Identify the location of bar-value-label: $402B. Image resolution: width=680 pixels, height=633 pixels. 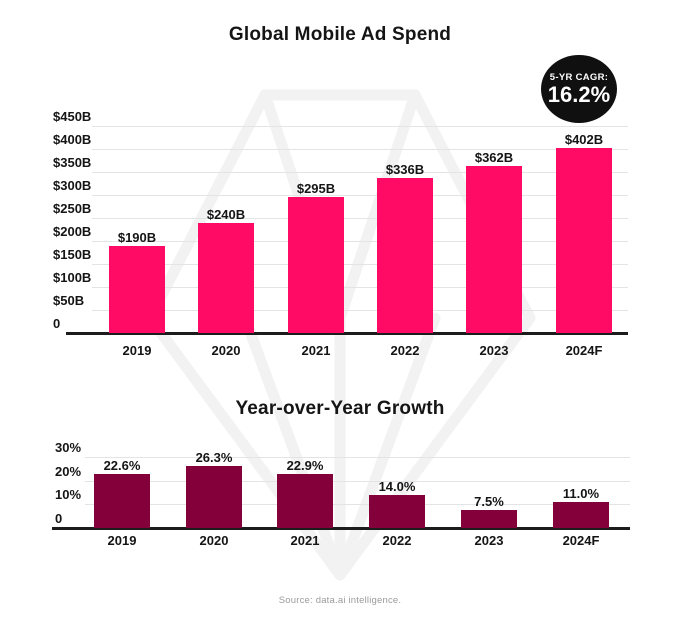
(584, 139).